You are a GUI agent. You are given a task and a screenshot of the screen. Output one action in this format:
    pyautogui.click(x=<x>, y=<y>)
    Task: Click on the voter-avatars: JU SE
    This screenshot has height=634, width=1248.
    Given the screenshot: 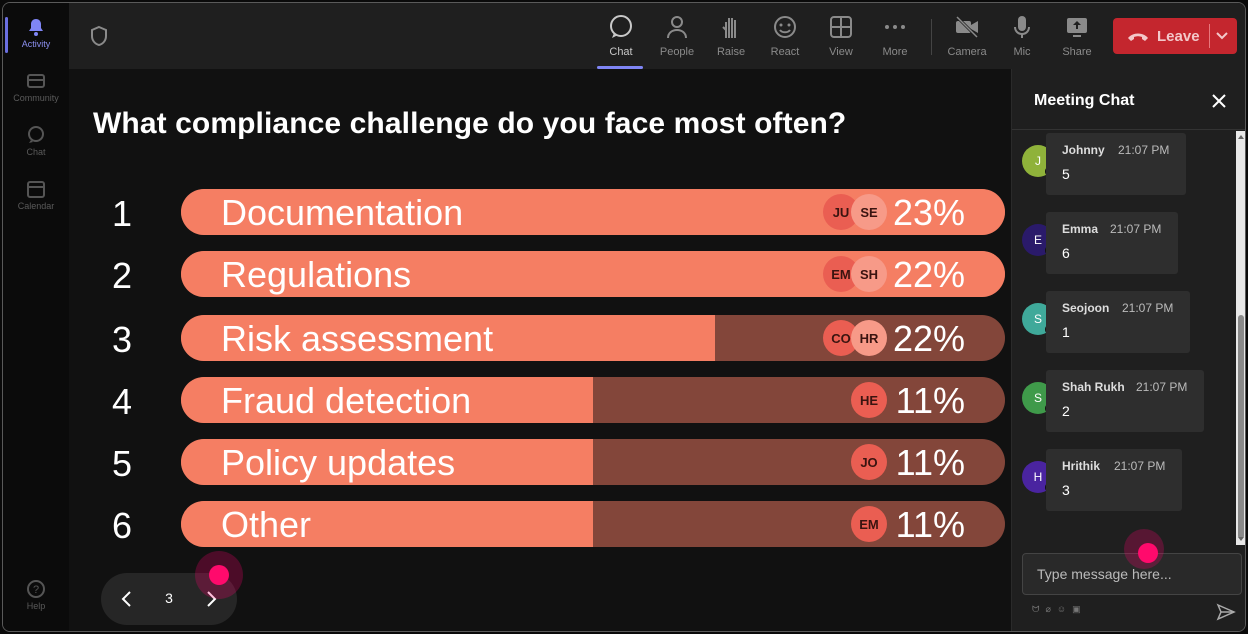 What is the action you would take?
    pyautogui.click(x=855, y=212)
    